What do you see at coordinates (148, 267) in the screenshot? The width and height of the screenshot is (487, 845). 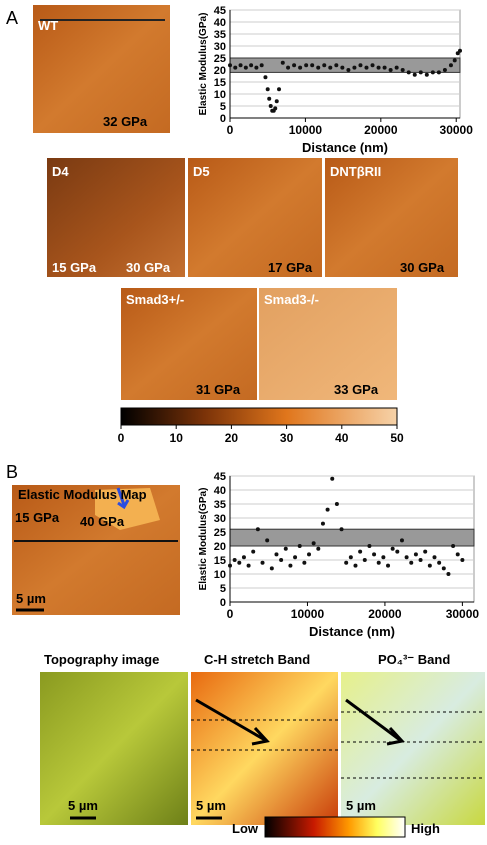 I see `image-annotation: 30 GPa` at bounding box center [148, 267].